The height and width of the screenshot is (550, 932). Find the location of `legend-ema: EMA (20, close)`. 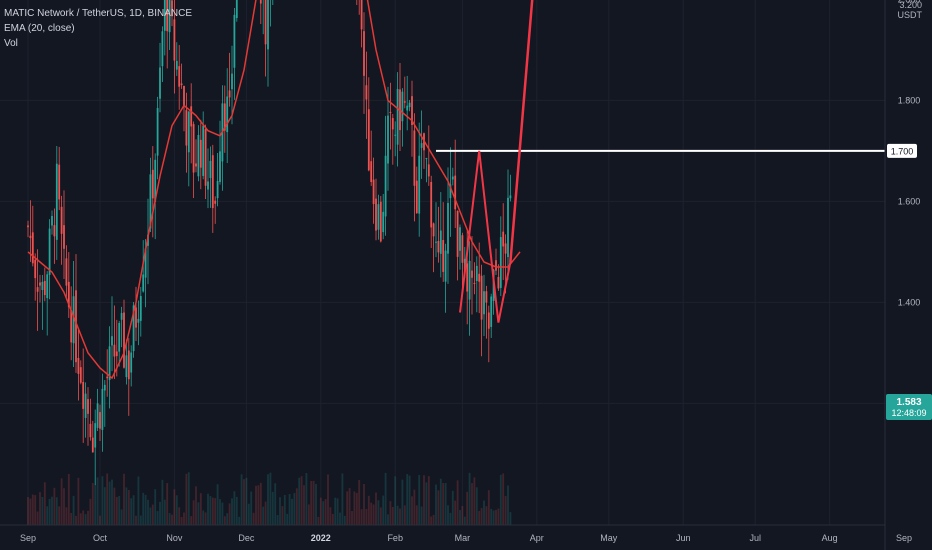

legend-ema: EMA (20, close) is located at coordinates (39, 28).